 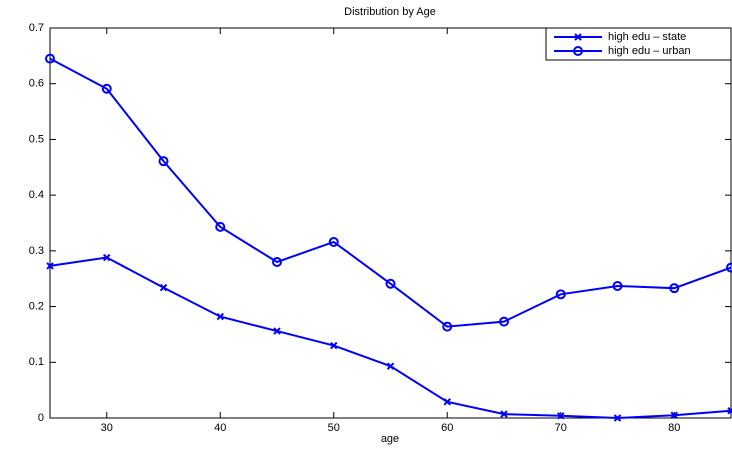 I want to click on x-tick-label: 80, so click(x=674, y=428).